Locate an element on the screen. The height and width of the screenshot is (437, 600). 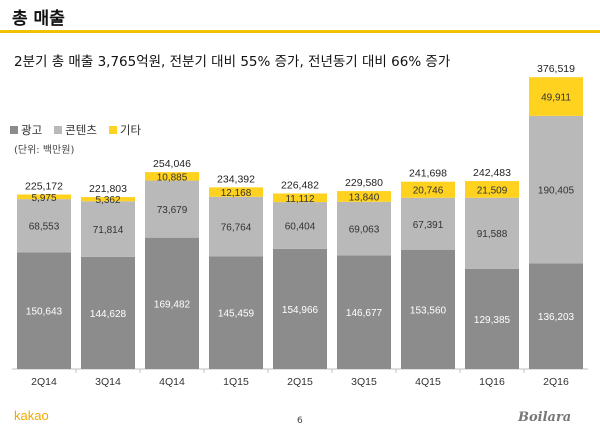
bar-기타-2Q15 is located at coordinates (300, 198).